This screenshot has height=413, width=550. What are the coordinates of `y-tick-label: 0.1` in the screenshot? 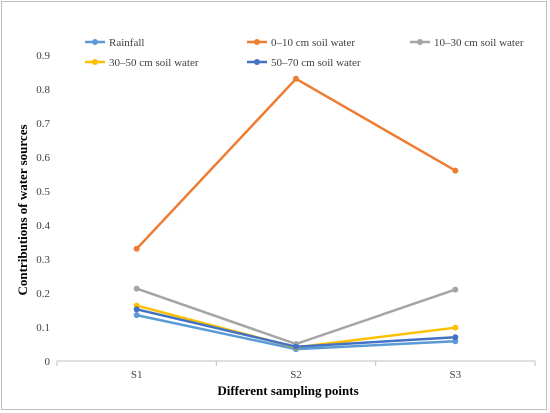 It's located at (43, 328).